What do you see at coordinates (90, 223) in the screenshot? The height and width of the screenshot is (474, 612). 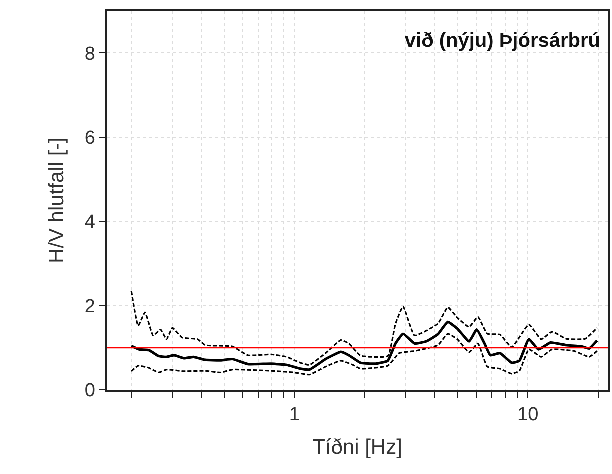 I see `y-tick-label: 4` at bounding box center [90, 223].